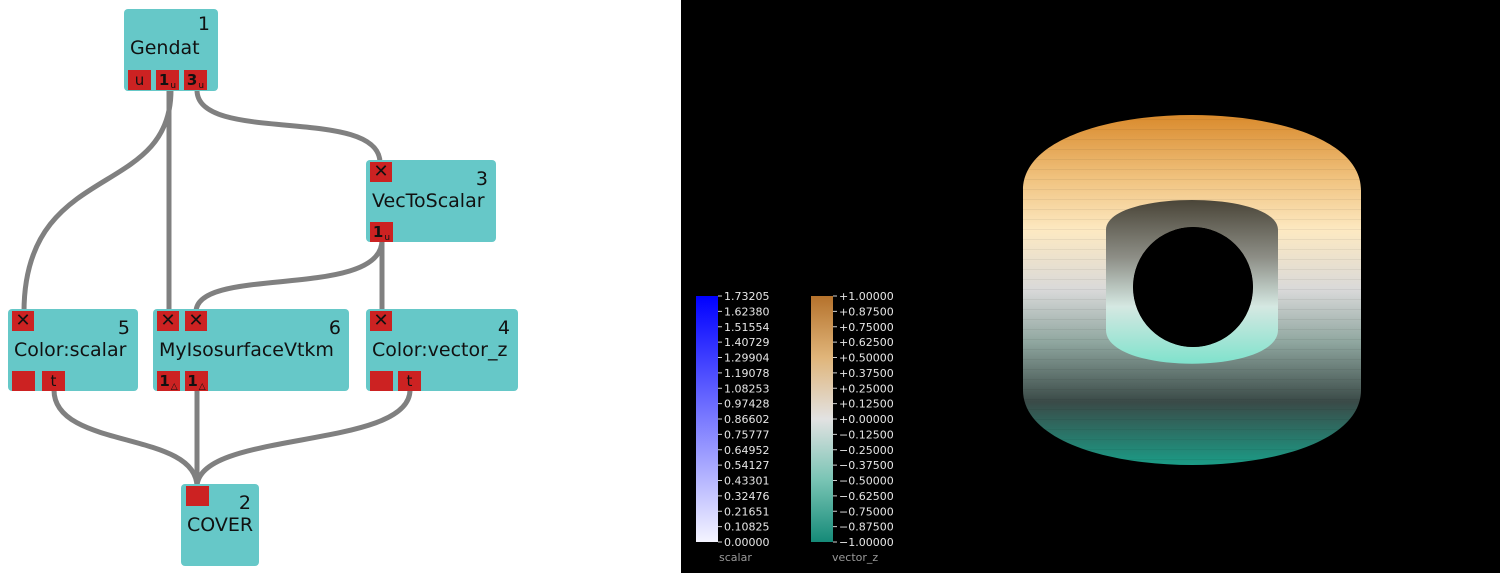 The image size is (1500, 573). I want to click on module-gendat: 1 Gendat u 1u 3u, so click(171, 50).